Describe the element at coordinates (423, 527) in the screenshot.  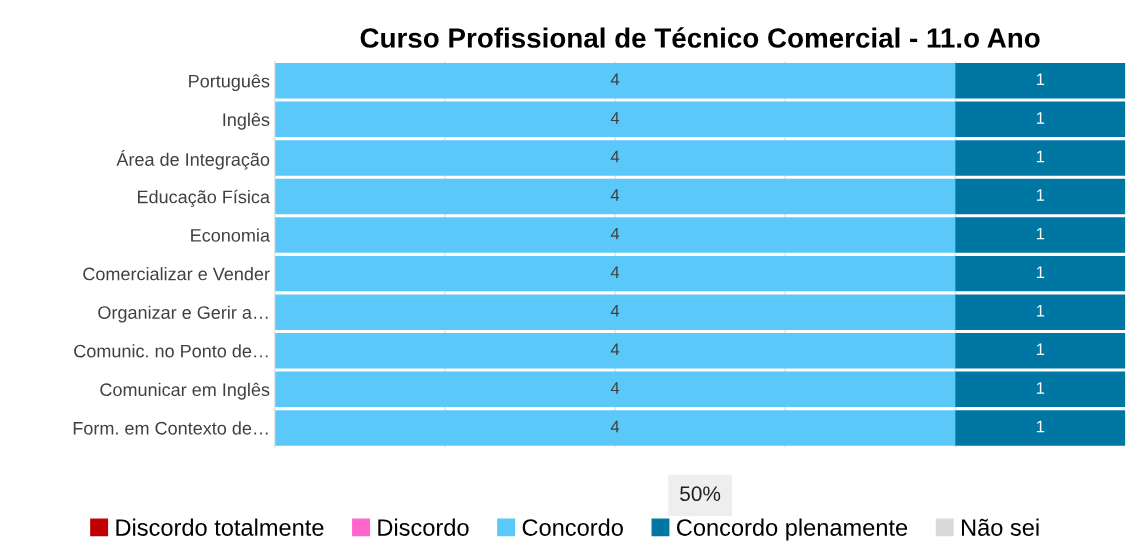
I see `legend-label: Discordo` at that location.